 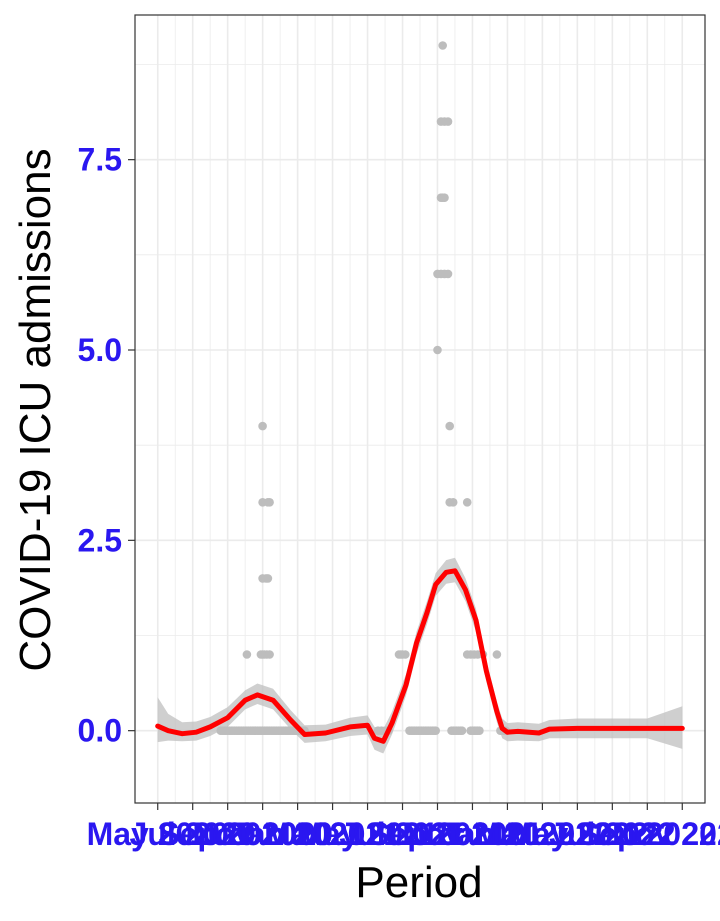 What do you see at coordinates (402, 834) in the screenshot?
I see `x-tick-label: Jul 2021` at bounding box center [402, 834].